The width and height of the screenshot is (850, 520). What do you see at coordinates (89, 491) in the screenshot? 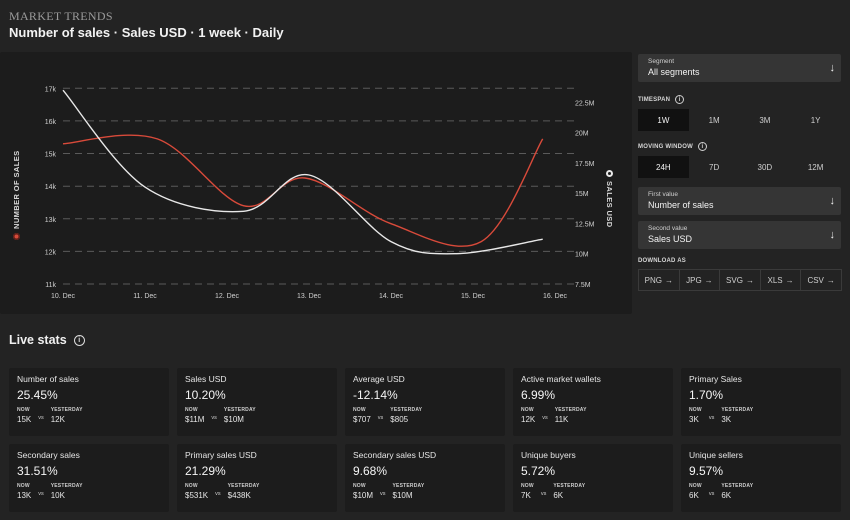
I see `stat-comparison: NOW 13K vs YESTERDAY 10K` at bounding box center [89, 491].